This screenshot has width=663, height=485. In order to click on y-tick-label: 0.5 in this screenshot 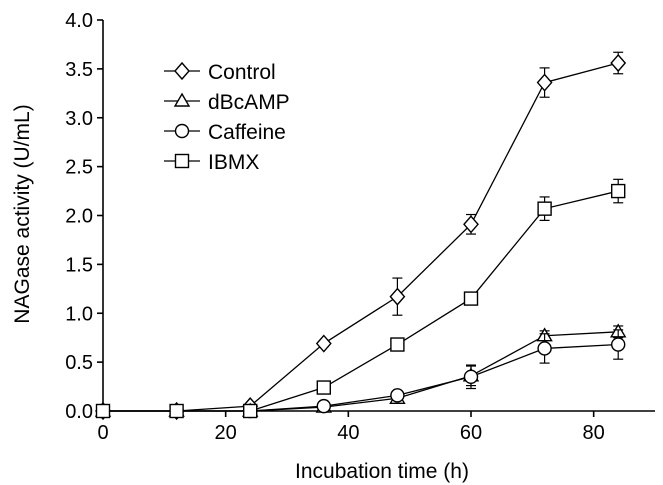, I will do `click(79, 363)`.